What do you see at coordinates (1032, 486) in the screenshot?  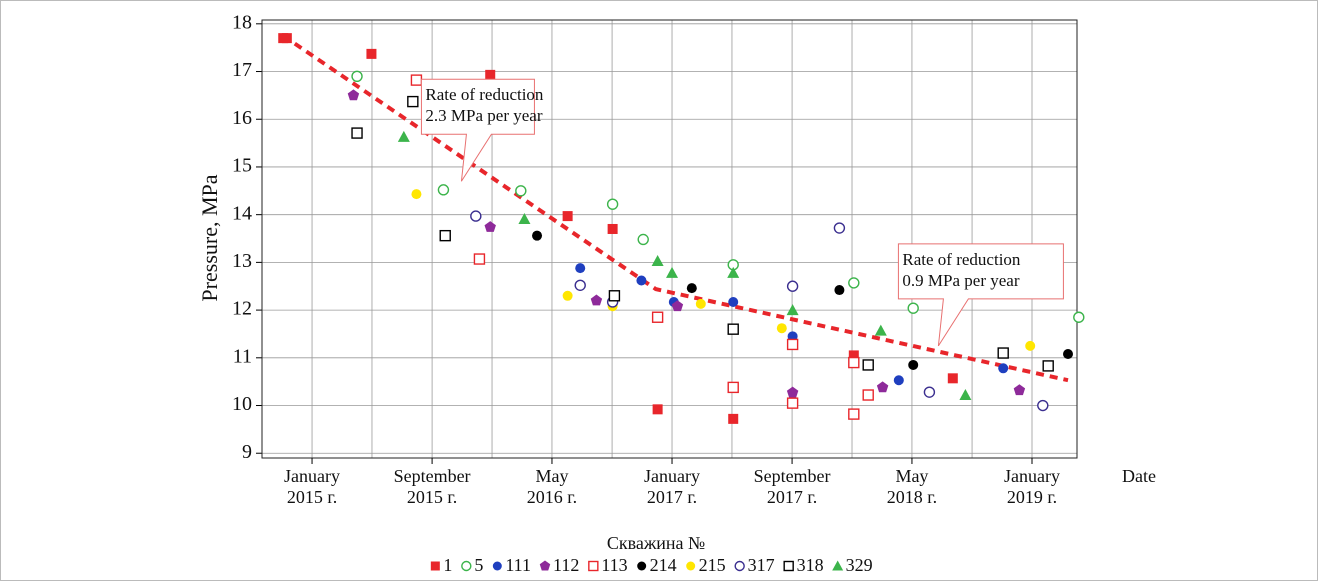 I see `x-tick-label: January 2019 г.` at bounding box center [1032, 486].